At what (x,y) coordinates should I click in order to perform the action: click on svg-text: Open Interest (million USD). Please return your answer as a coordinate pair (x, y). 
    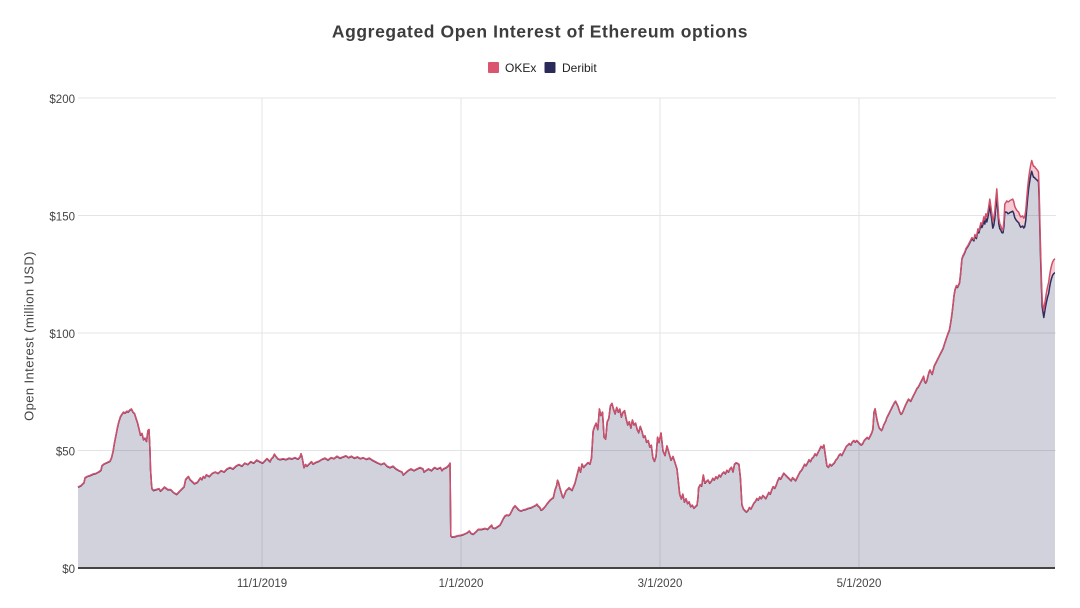
    Looking at the image, I should click on (29, 336).